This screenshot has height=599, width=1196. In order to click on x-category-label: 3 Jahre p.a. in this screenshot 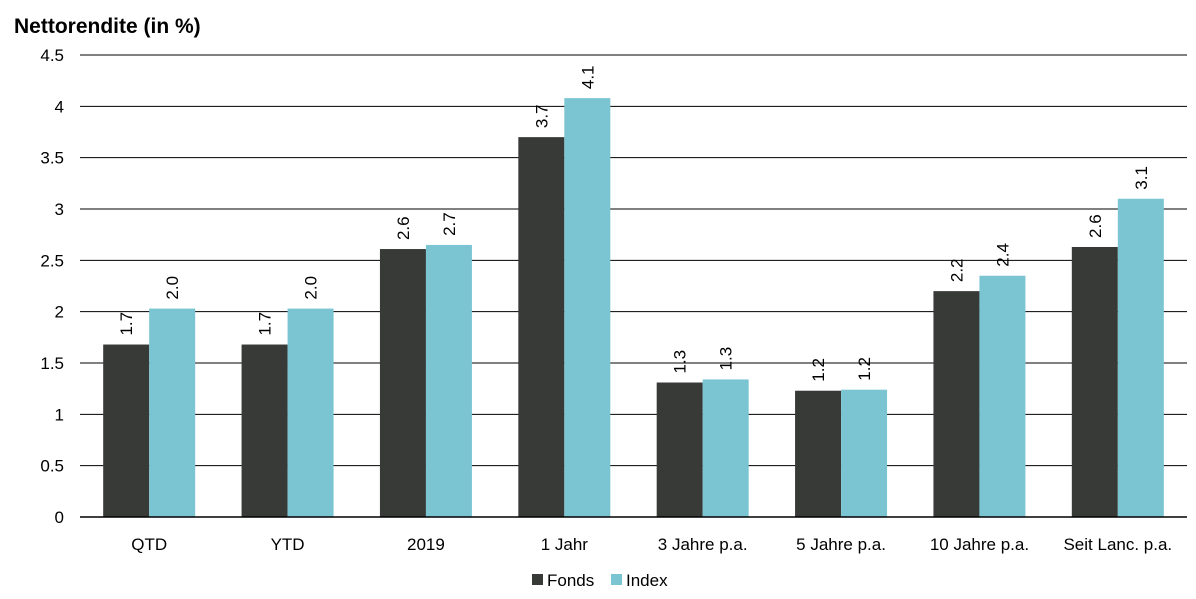, I will do `click(703, 544)`.